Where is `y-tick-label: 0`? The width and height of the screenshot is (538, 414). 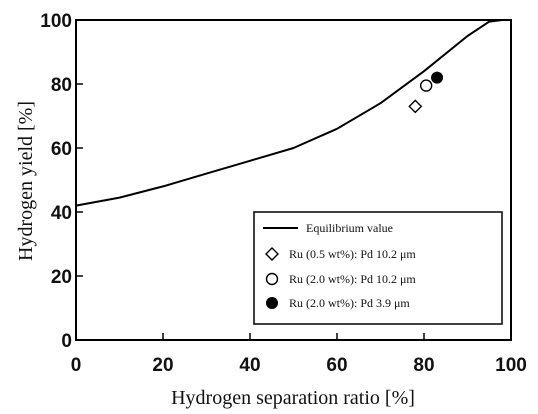 y-tick-label: 0 is located at coordinates (66, 341).